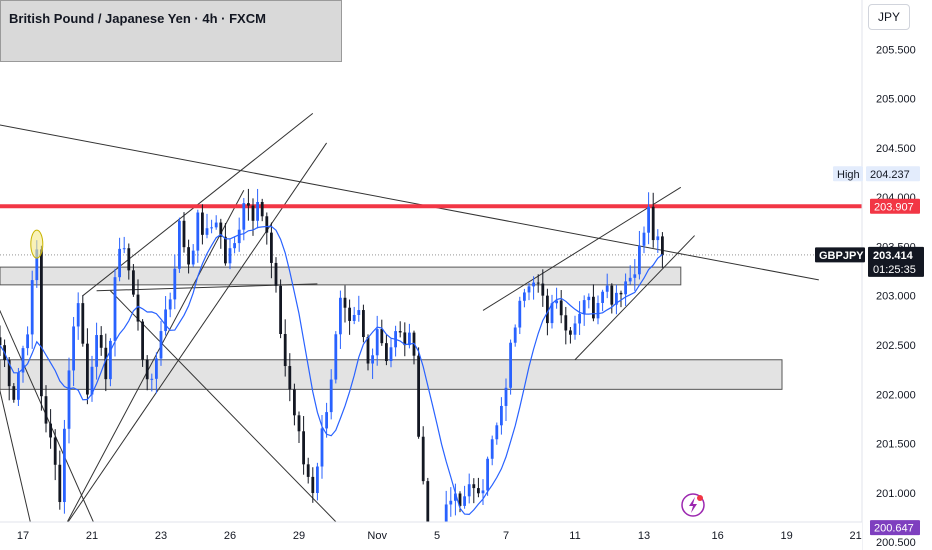  I want to click on alert-icon, so click(693, 505).